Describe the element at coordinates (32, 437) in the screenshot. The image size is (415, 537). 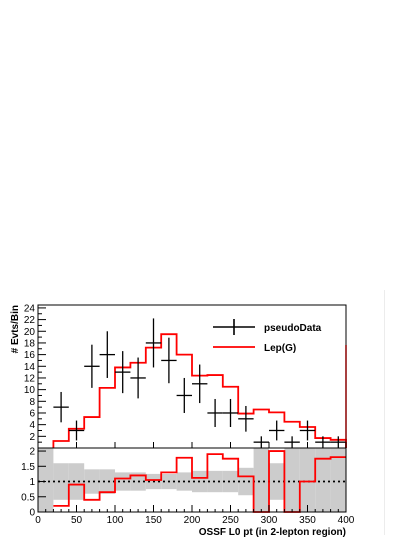
I see `main-y-tick-label: 2` at that location.